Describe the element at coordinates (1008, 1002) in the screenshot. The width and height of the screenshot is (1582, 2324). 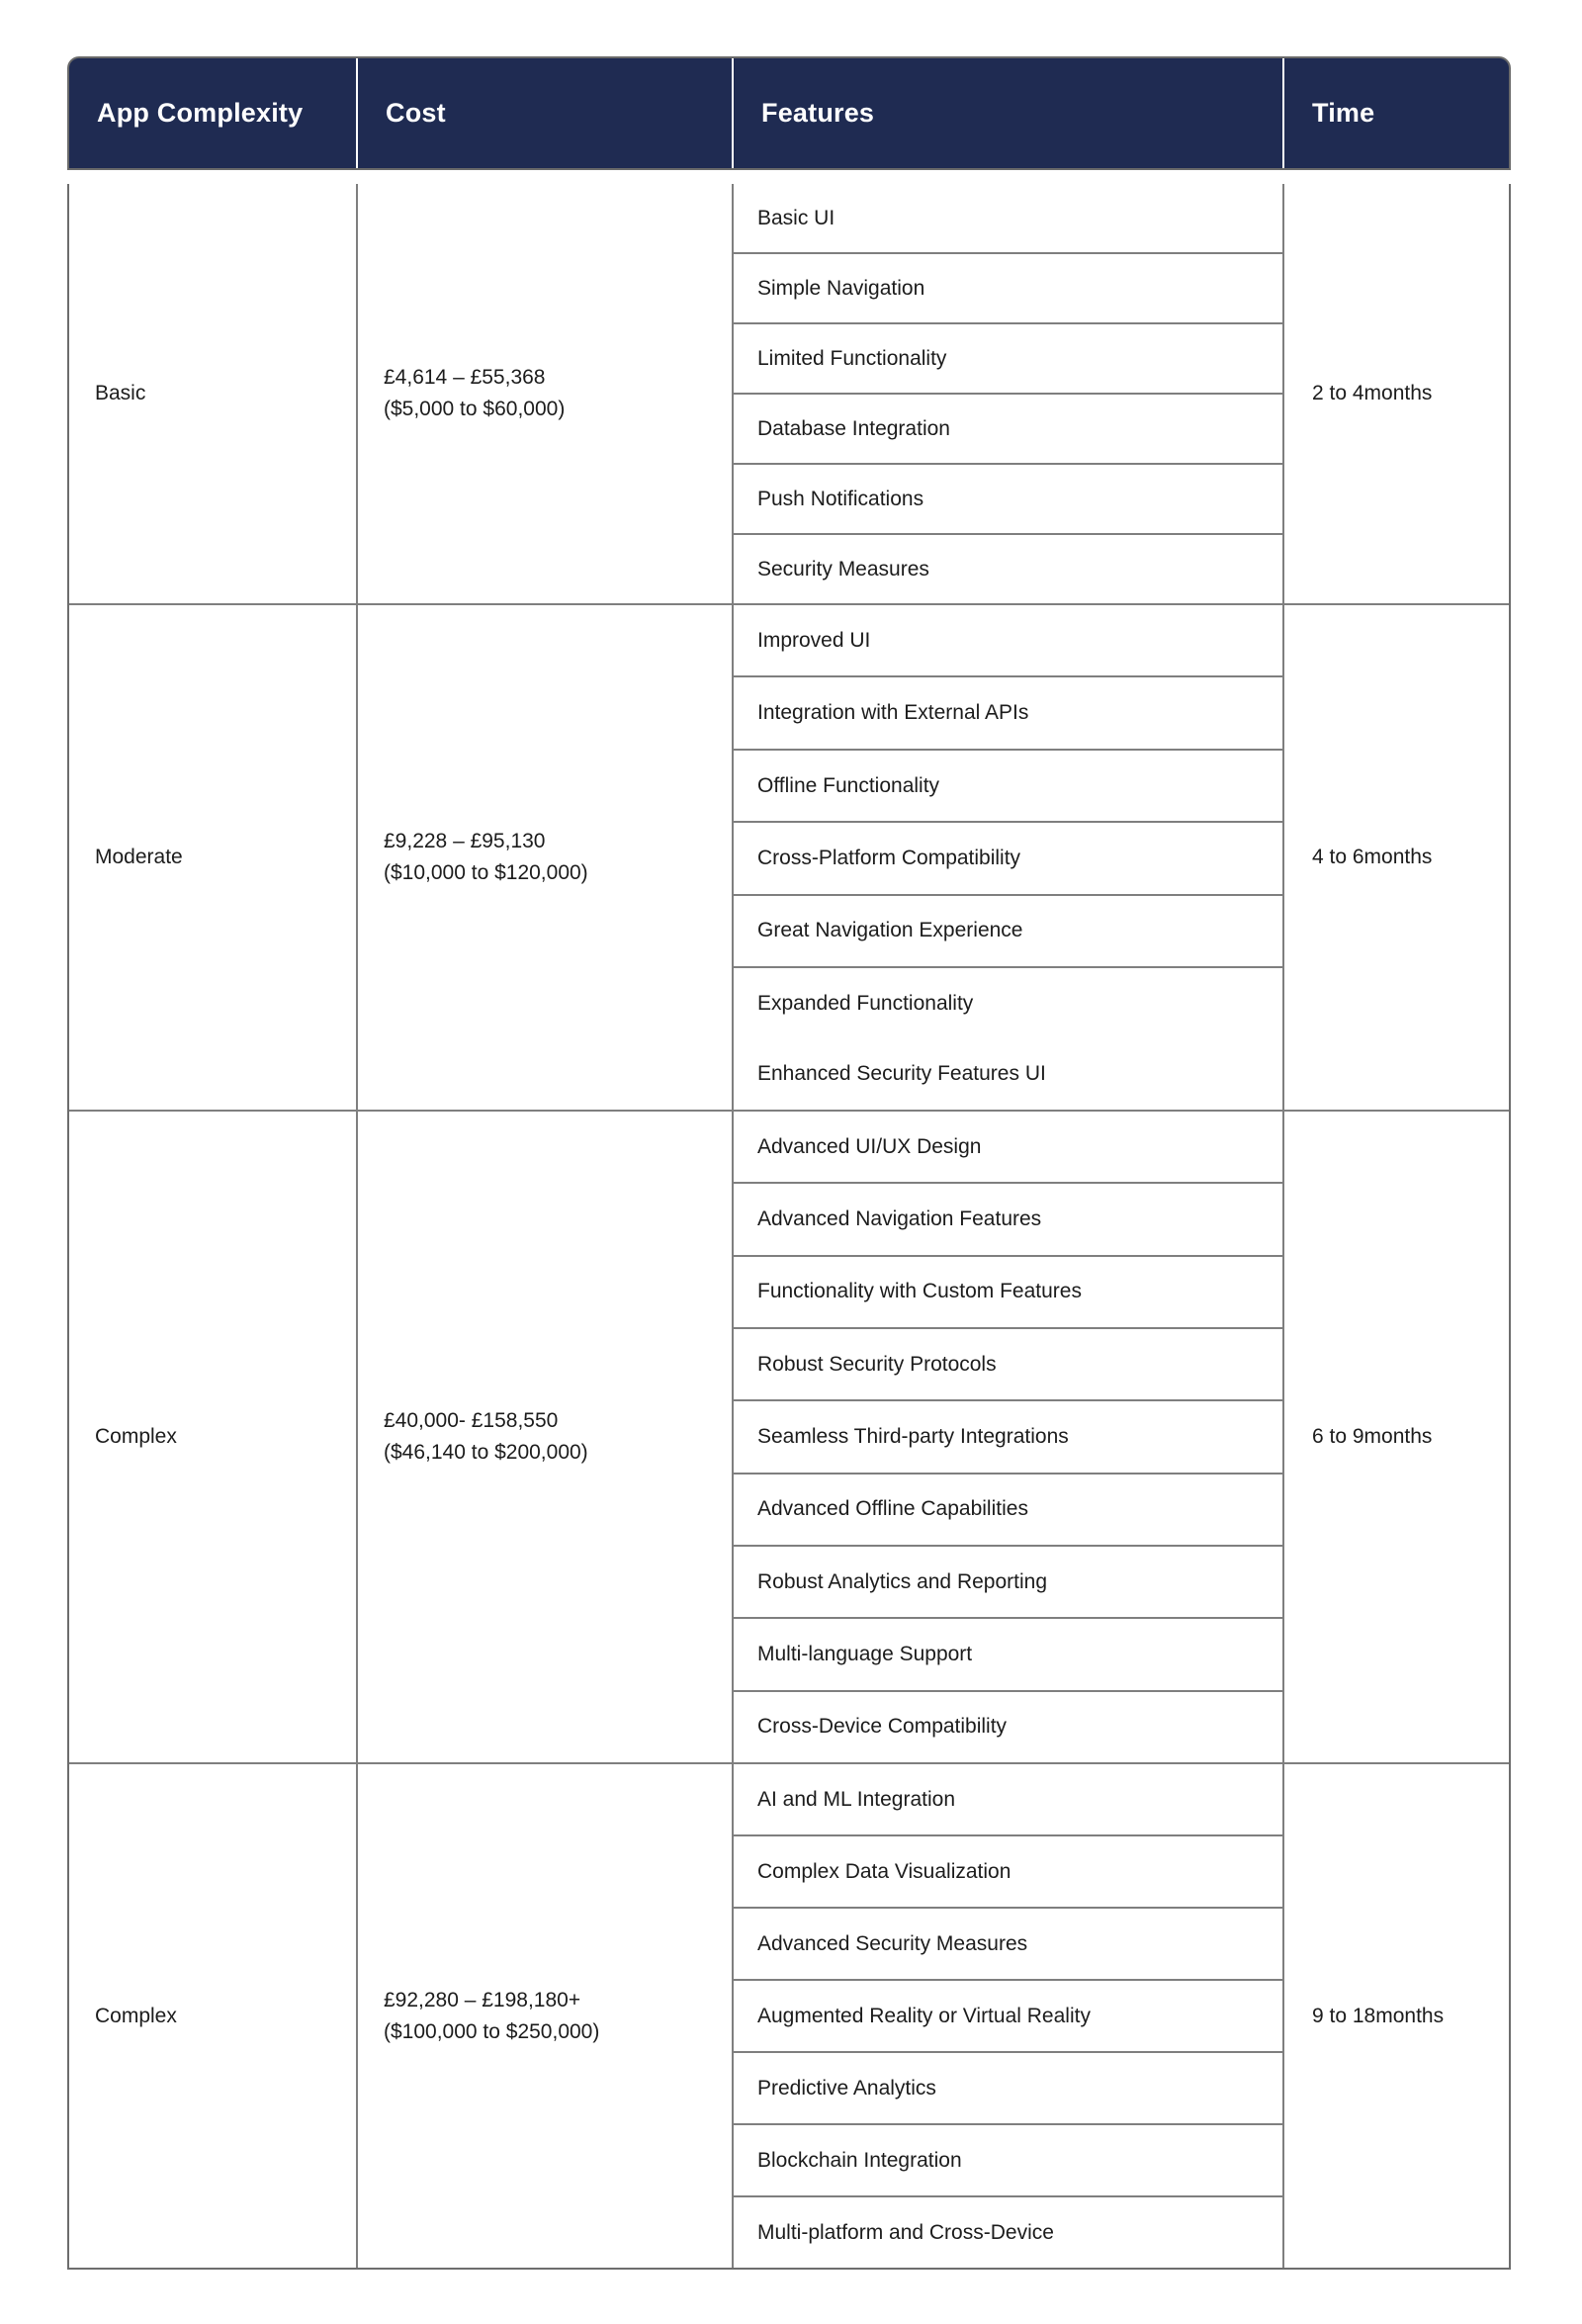
I see `feature-item: Expanded Functionality` at that location.